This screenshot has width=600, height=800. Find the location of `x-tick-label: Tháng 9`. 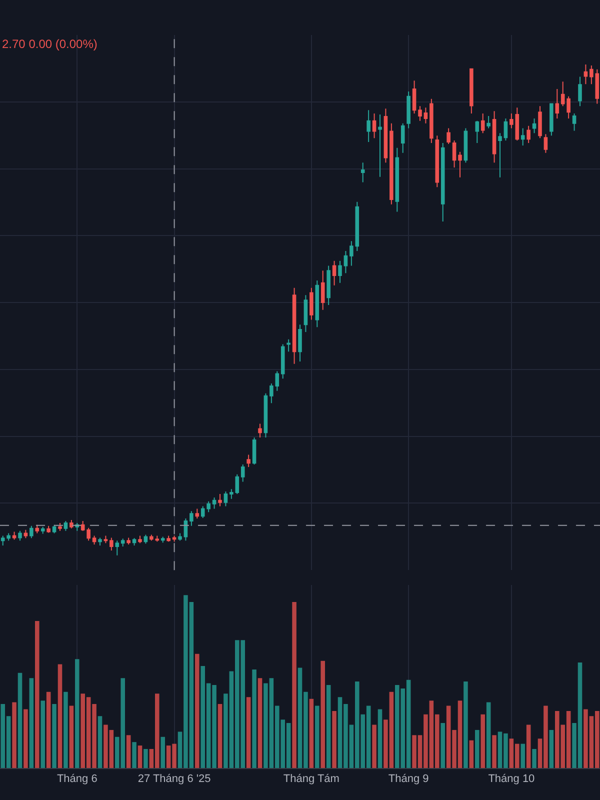

x-tick-label: Tháng 9 is located at coordinates (408, 779).